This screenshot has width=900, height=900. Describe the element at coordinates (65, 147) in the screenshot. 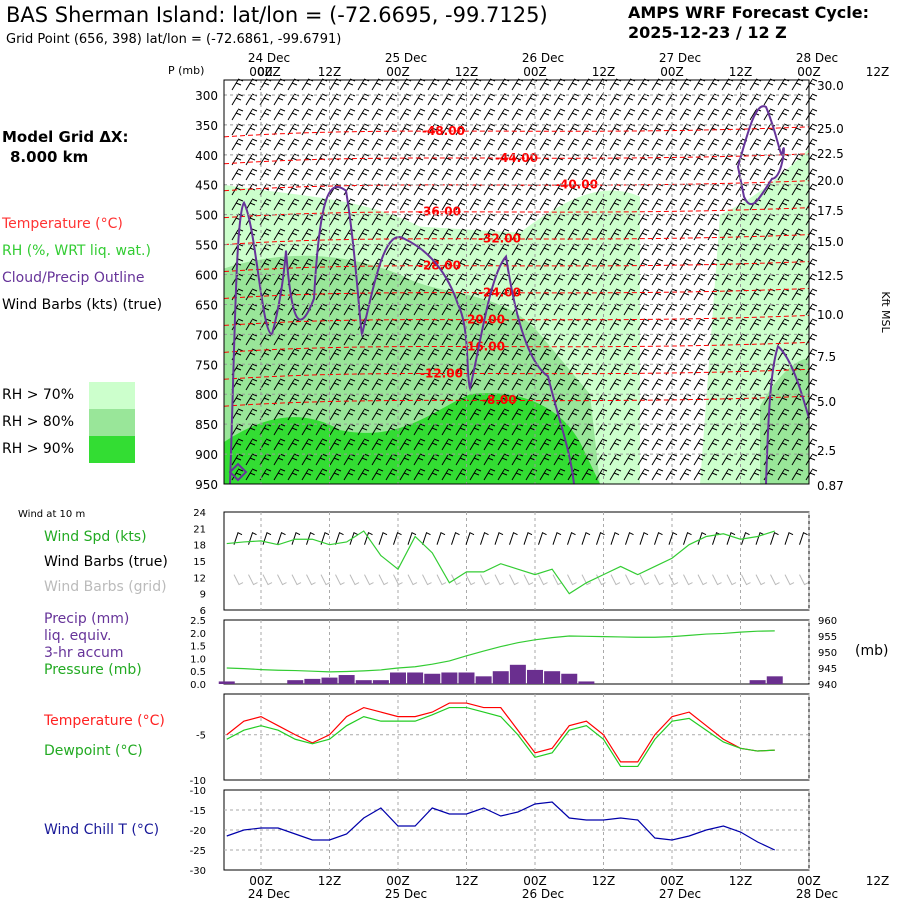

I see `model-grid-info: Model Grid ΔX: 8.000 km` at that location.